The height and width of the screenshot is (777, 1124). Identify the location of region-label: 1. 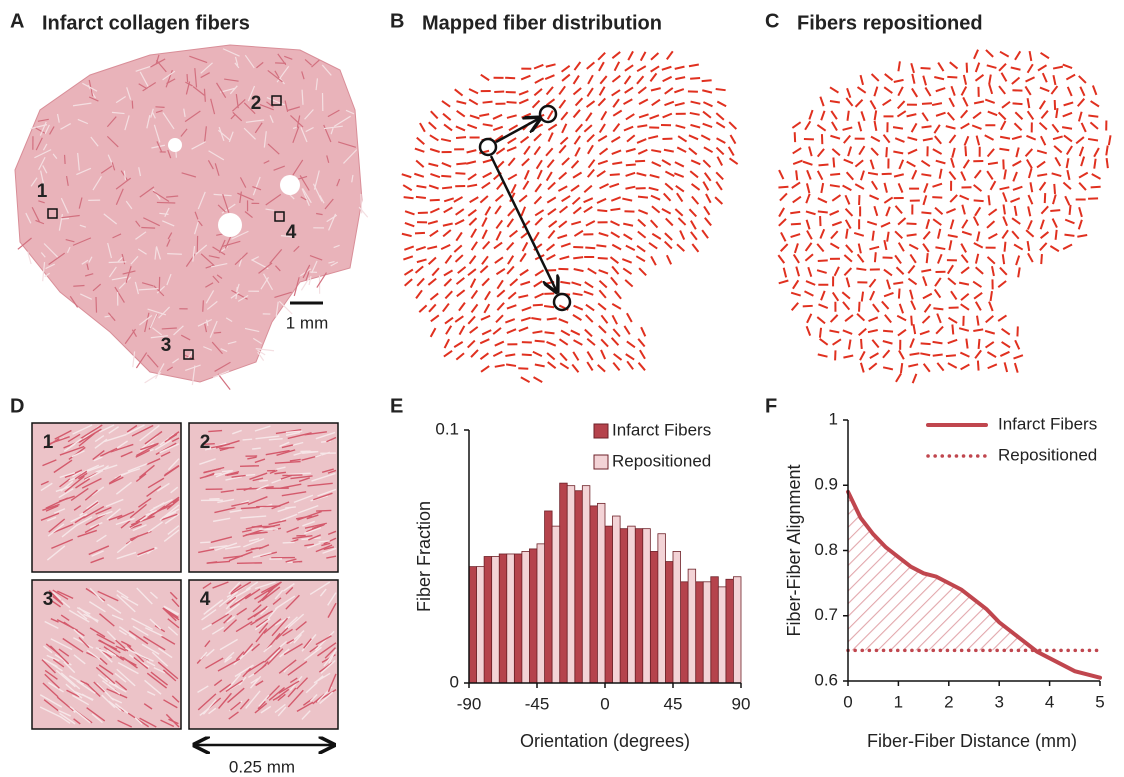
(42, 191).